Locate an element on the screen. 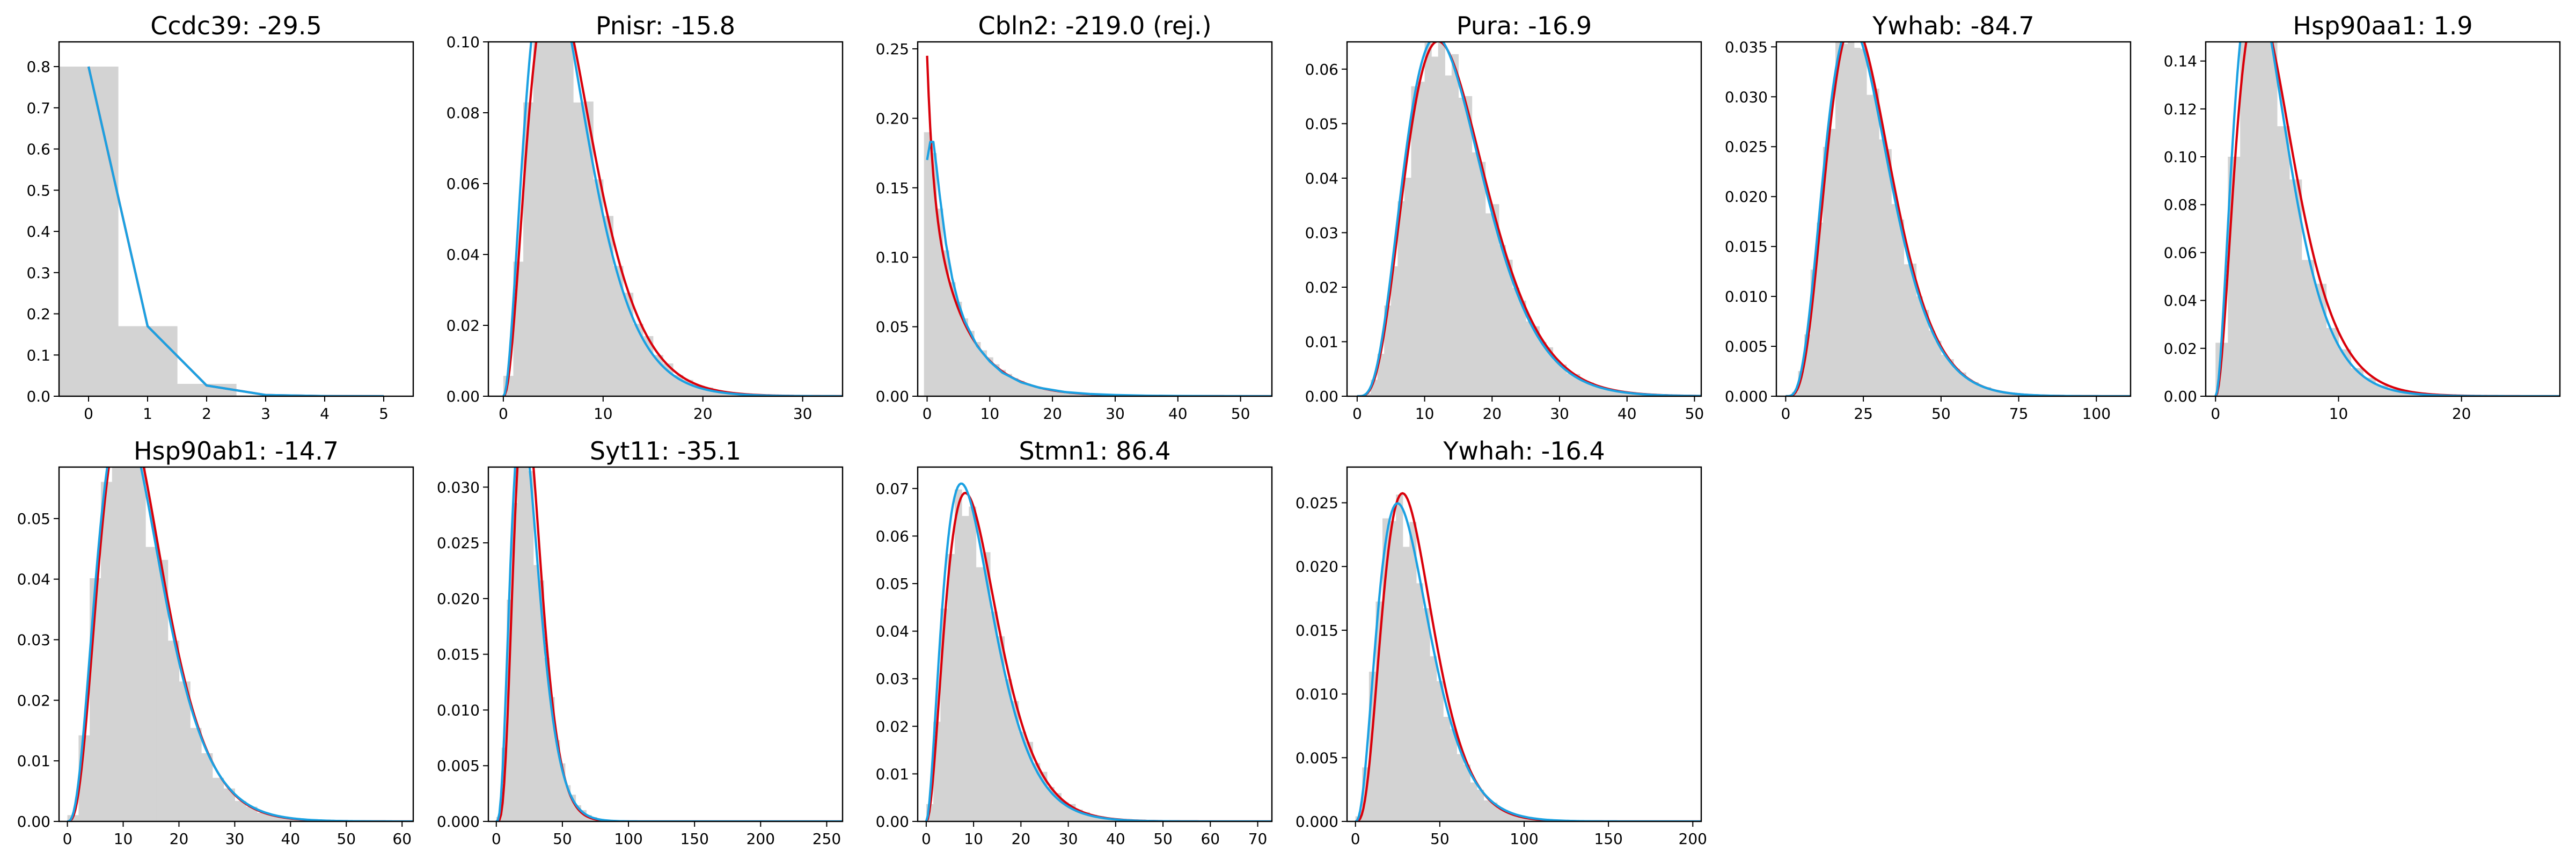 The height and width of the screenshot is (859, 2576). x-tick-label: 70 is located at coordinates (1258, 839).